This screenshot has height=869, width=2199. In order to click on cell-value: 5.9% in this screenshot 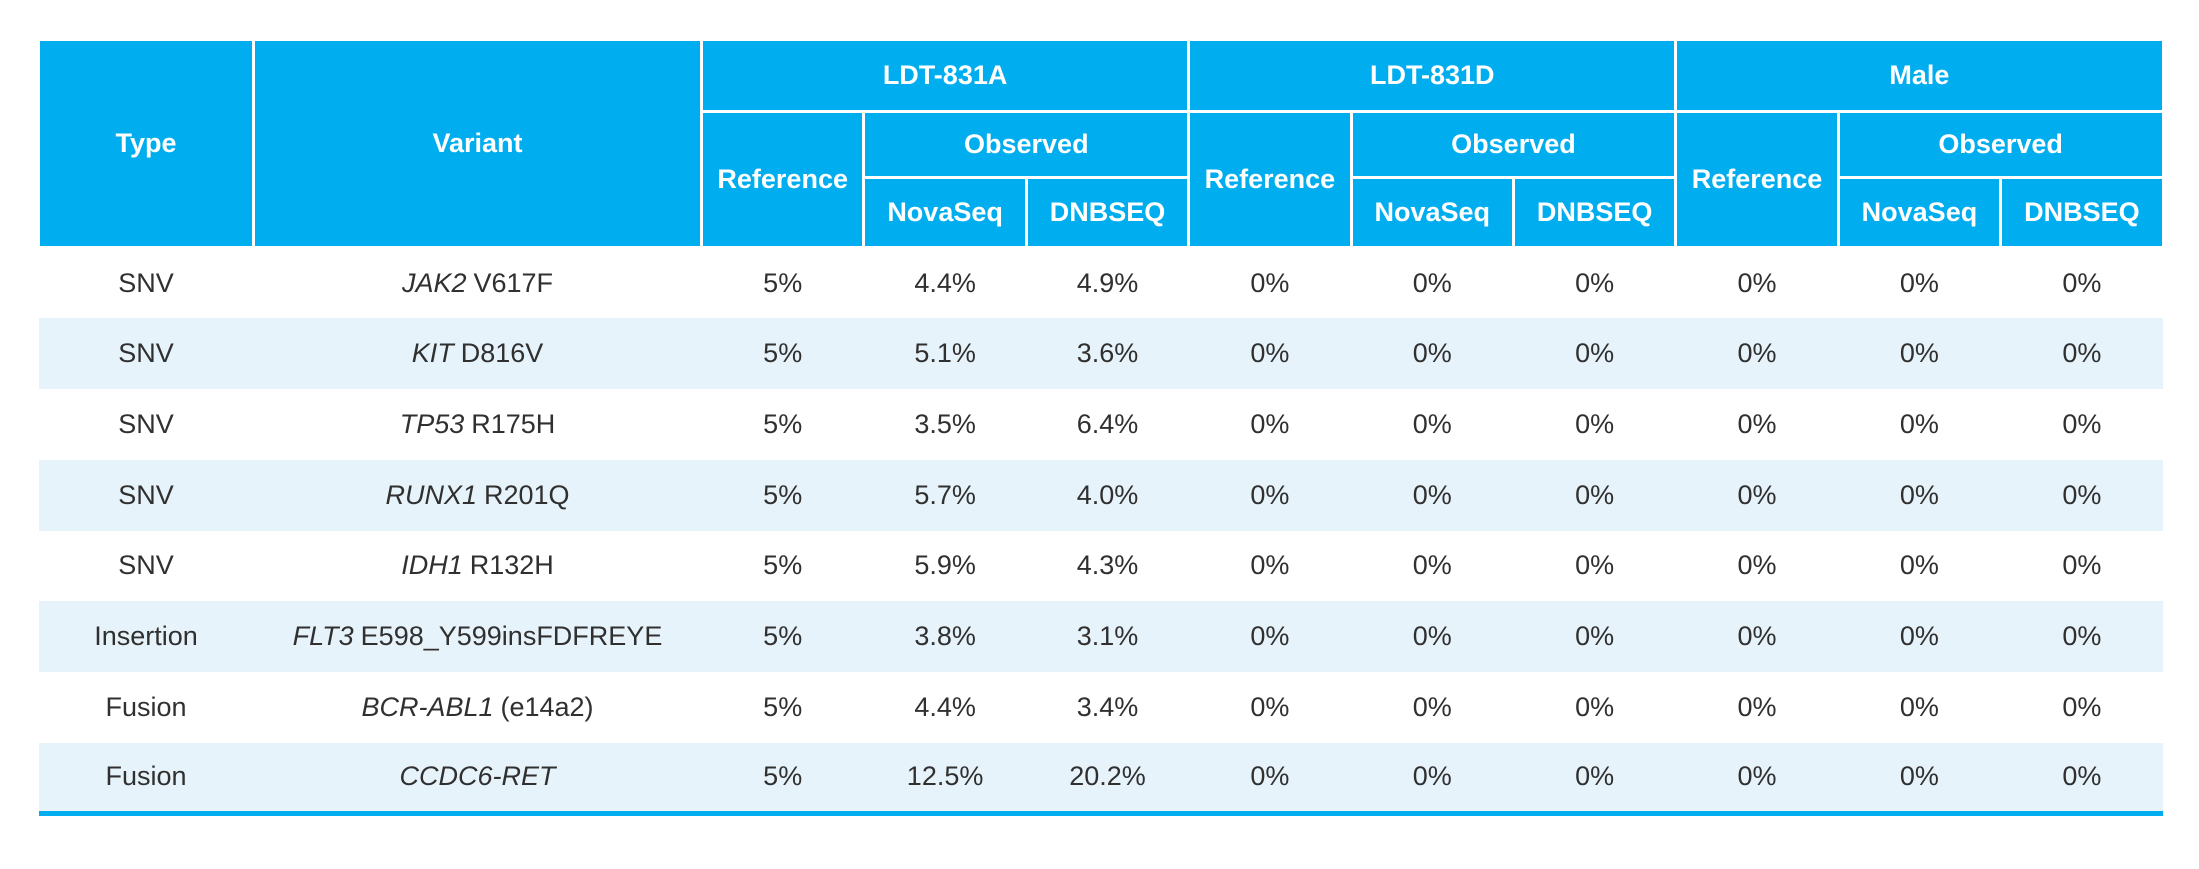, I will do `click(945, 565)`.